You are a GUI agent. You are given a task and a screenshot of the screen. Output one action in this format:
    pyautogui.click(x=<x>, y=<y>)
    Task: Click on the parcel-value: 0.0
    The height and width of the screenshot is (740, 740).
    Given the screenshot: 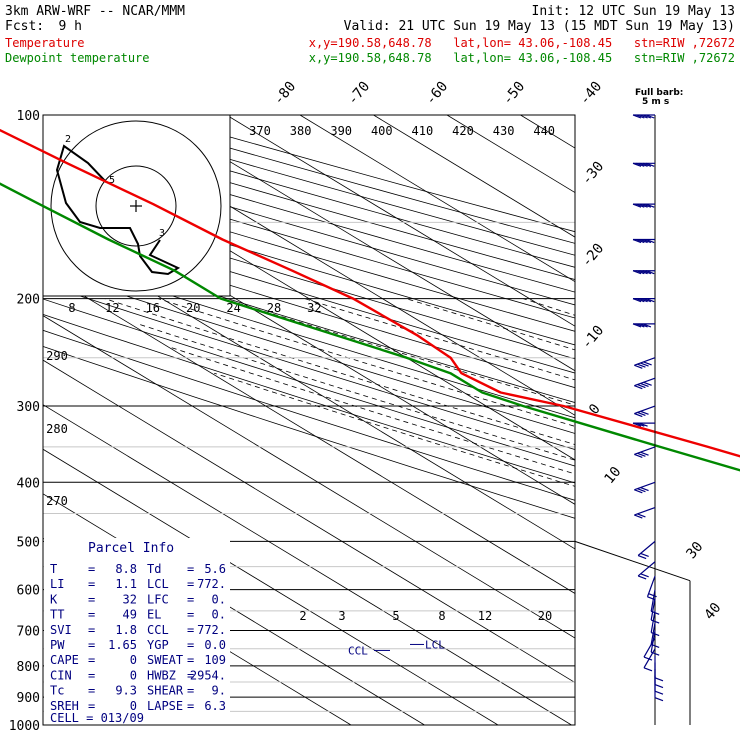 What is the action you would take?
    pyautogui.click(x=215, y=645)
    